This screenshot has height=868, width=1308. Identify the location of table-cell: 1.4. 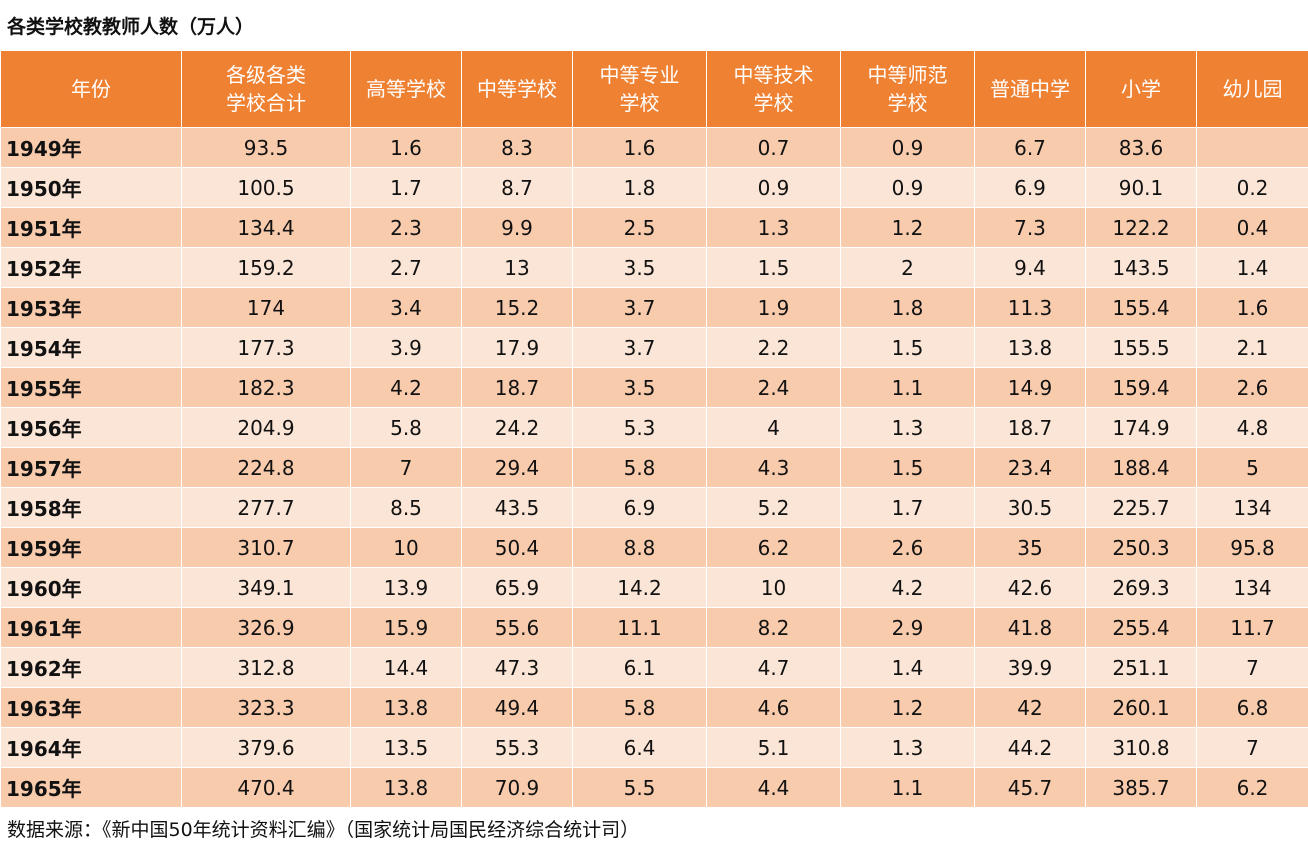
(907, 667).